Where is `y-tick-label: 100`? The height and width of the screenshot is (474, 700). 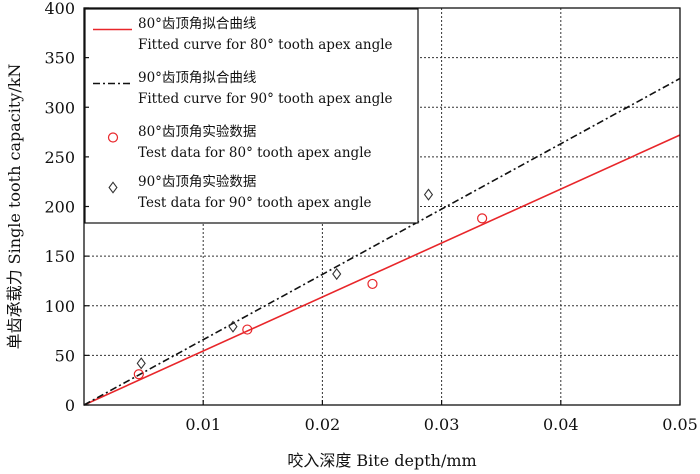 y-tick-label: 100 is located at coordinates (59, 306).